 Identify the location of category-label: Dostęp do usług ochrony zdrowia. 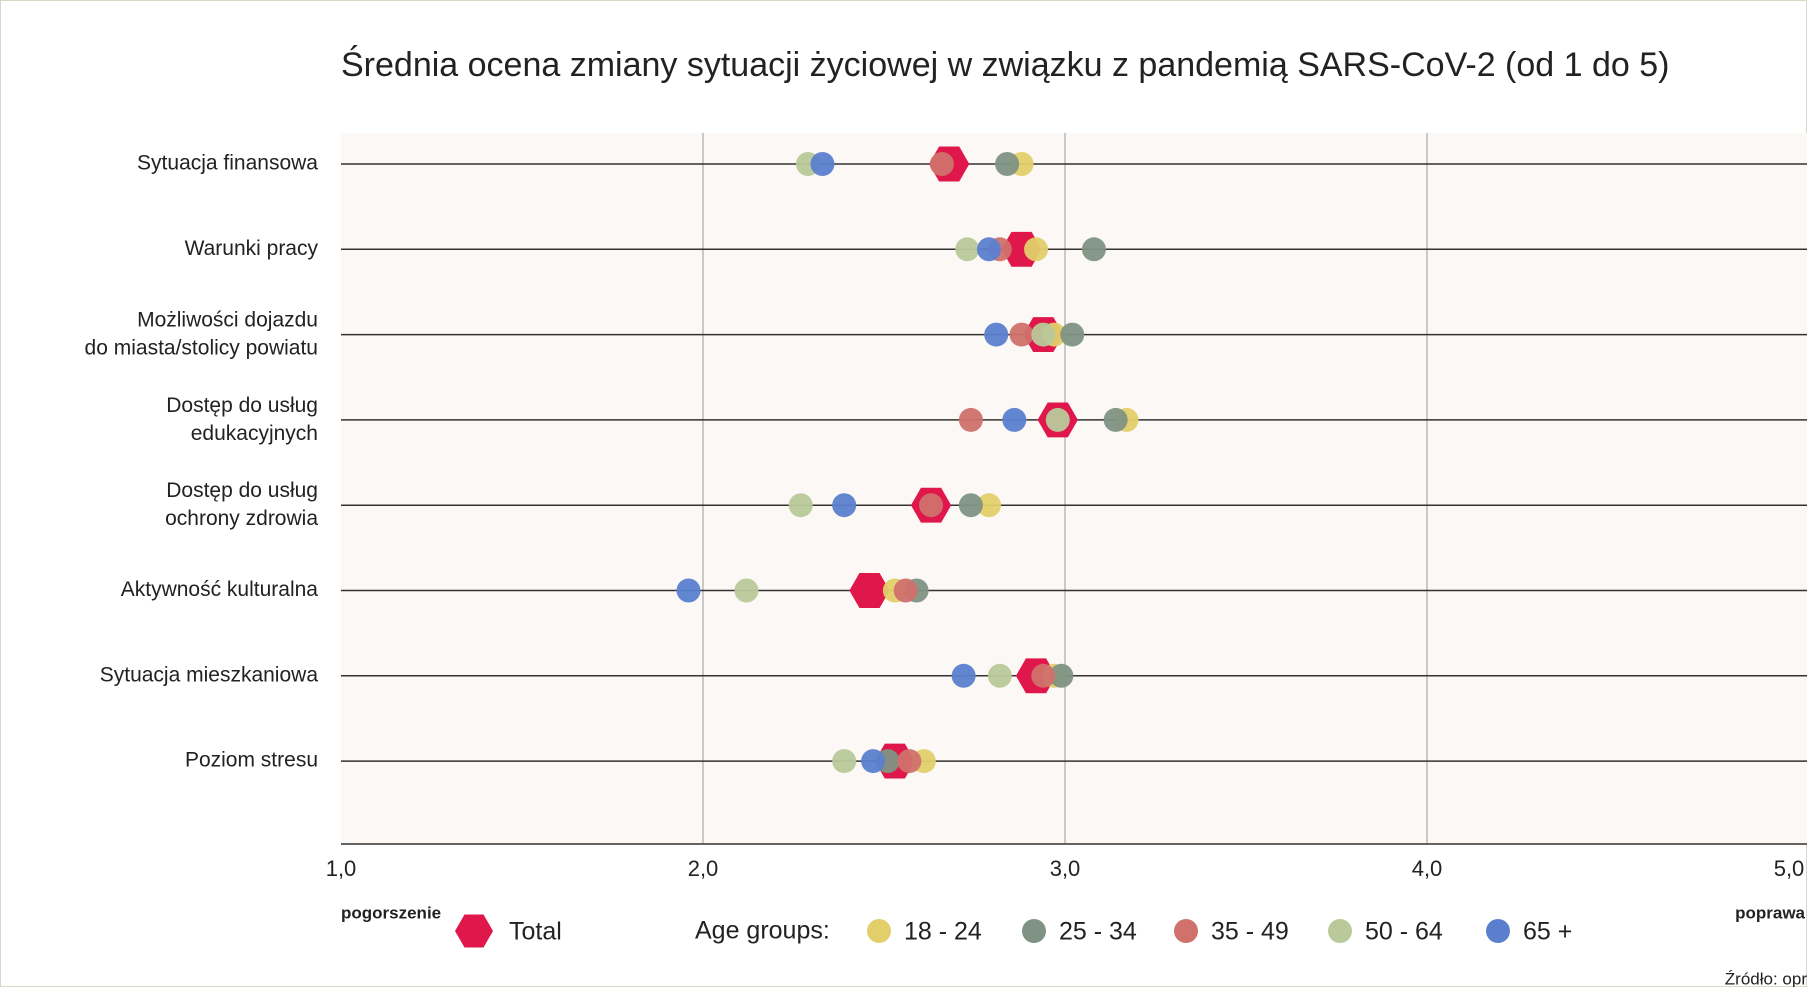
(241, 504).